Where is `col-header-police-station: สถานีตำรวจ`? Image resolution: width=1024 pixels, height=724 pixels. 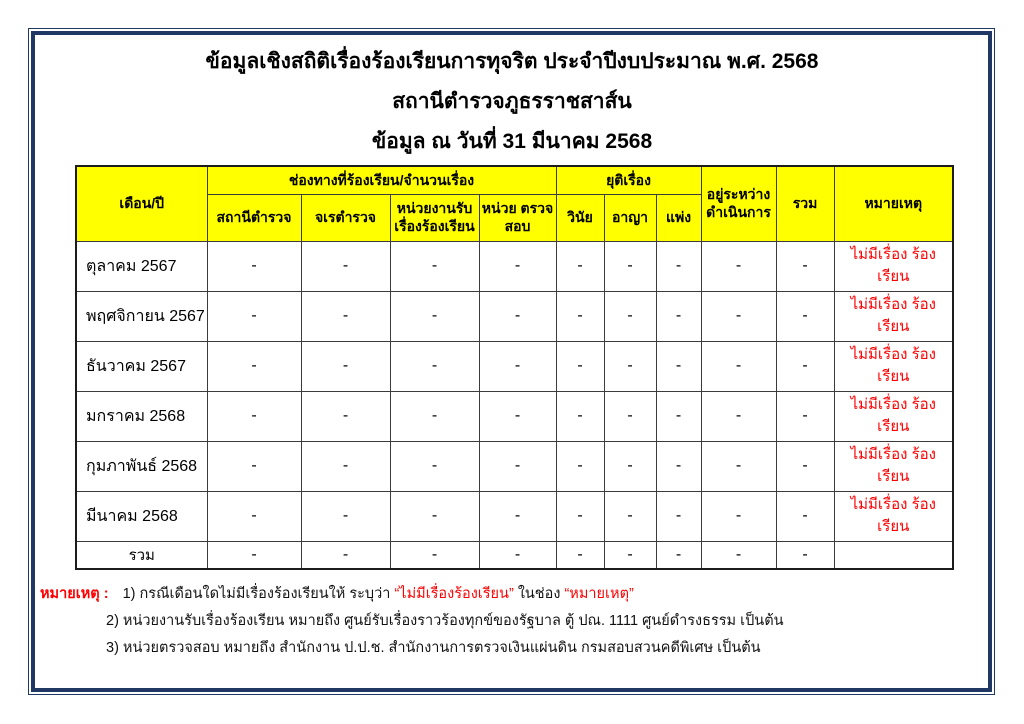 col-header-police-station: สถานีตำรวจ is located at coordinates (254, 217).